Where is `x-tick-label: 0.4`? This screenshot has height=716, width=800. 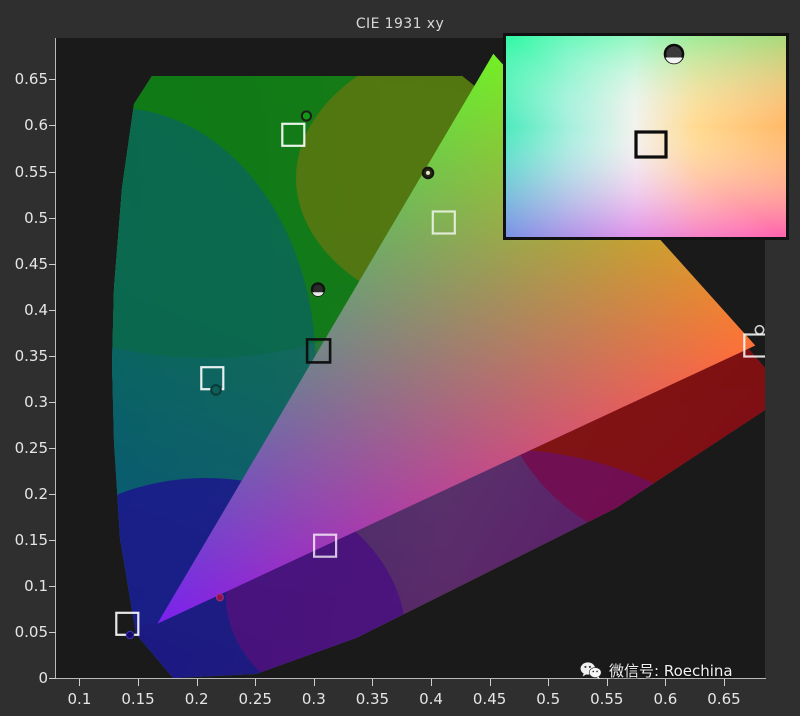
x-tick-label: 0.4 is located at coordinates (431, 699).